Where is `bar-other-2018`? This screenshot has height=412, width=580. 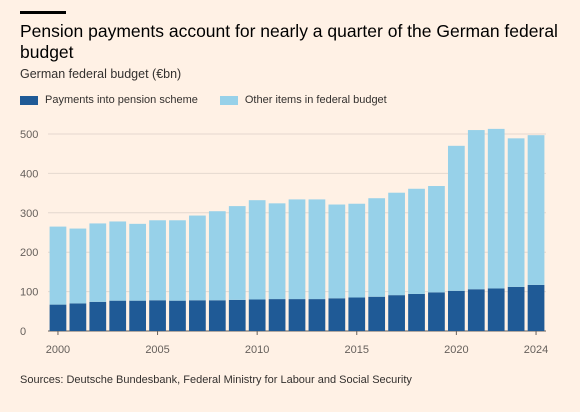
bar-other-2018 is located at coordinates (416, 241).